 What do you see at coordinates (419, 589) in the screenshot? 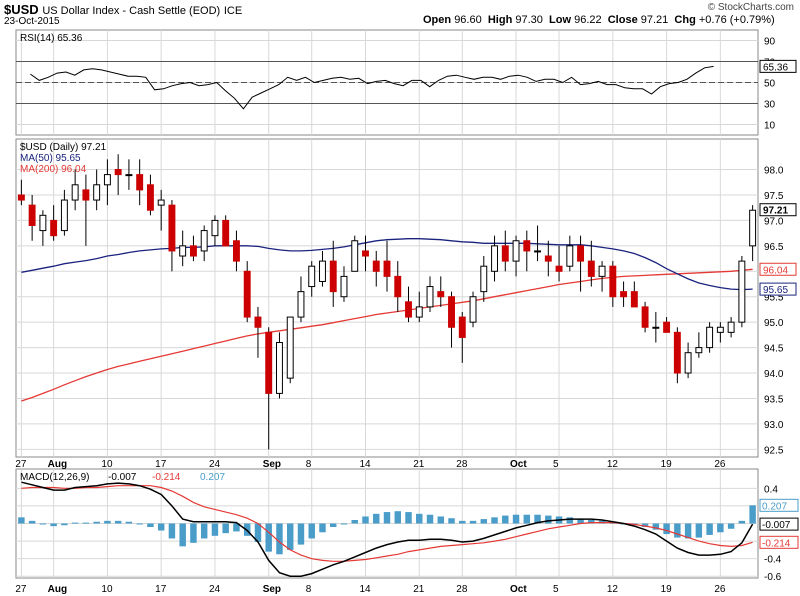
I see `macd-x-tick-label: 21` at bounding box center [419, 589].